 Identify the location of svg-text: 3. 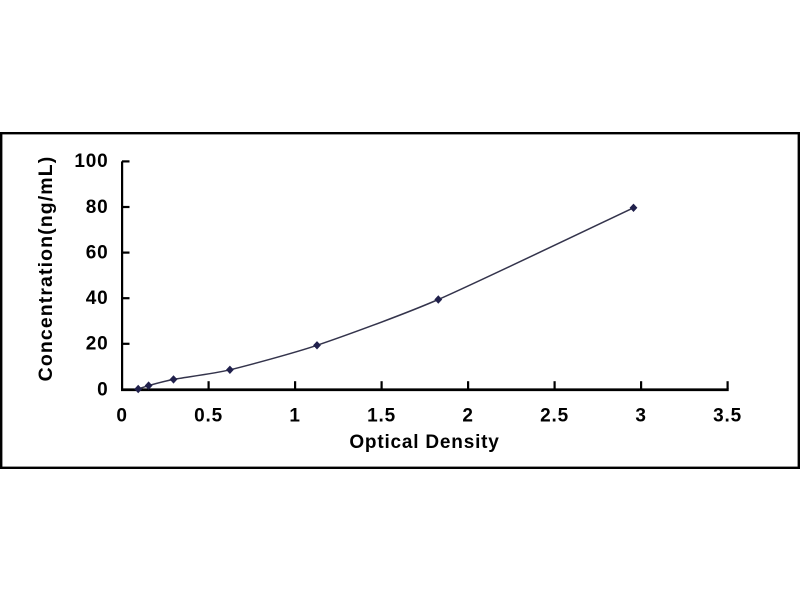
(640, 415).